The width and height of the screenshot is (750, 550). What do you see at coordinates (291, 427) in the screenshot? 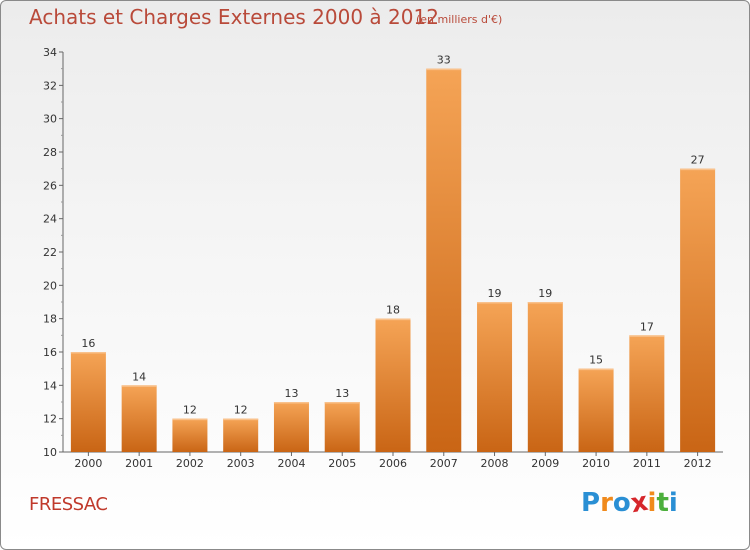
I see `bar-2004` at bounding box center [291, 427].